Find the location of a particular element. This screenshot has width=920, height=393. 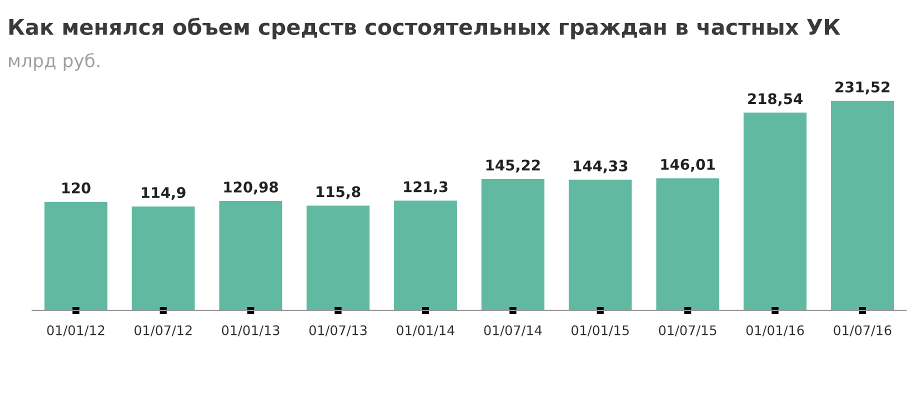

x-tick-label: 01/07/16 is located at coordinates (863, 330).